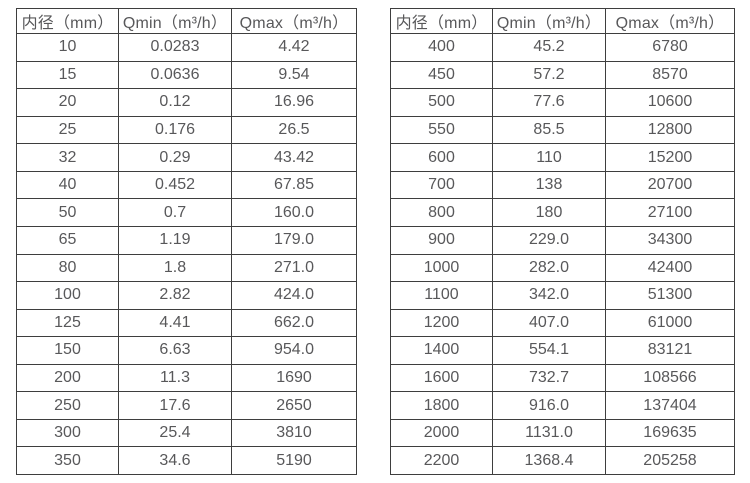 The width and height of the screenshot is (750, 483). Describe the element at coordinates (549, 433) in the screenshot. I see `table-cell: 1131.0` at that location.